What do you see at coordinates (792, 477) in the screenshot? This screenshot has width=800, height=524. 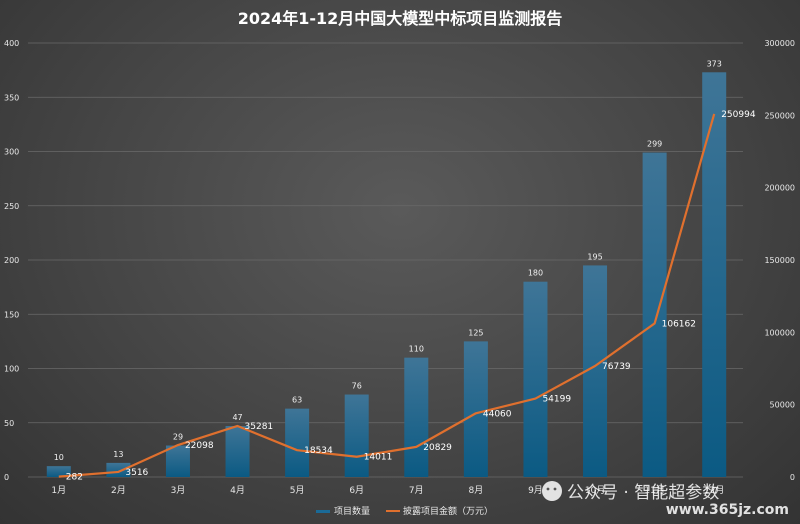 I see `y-right-tick-label: 0` at bounding box center [792, 477].